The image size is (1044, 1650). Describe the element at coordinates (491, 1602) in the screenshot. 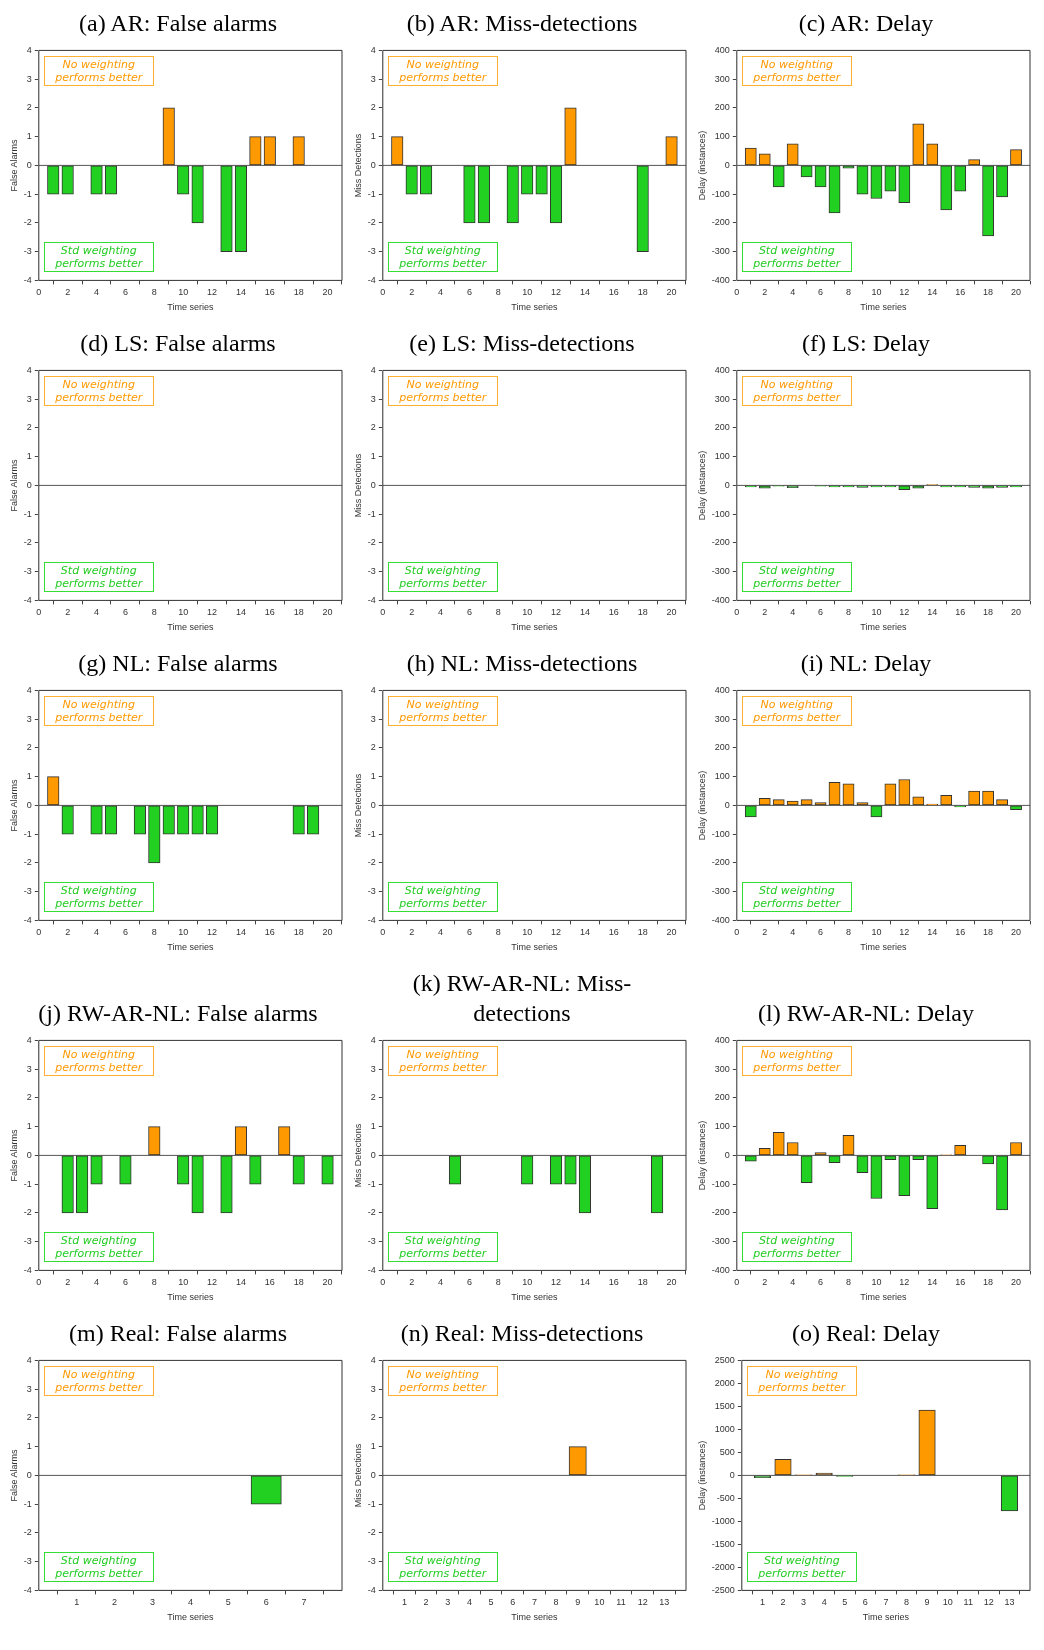

I see `x-tick-label: 5` at that location.